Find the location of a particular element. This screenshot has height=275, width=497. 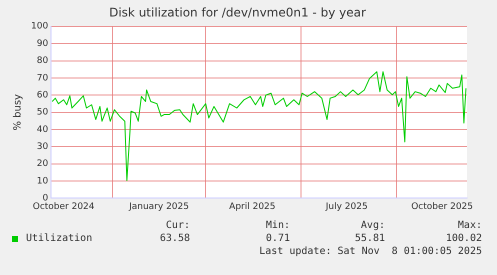

text: 100.02 is located at coordinates (464, 238).